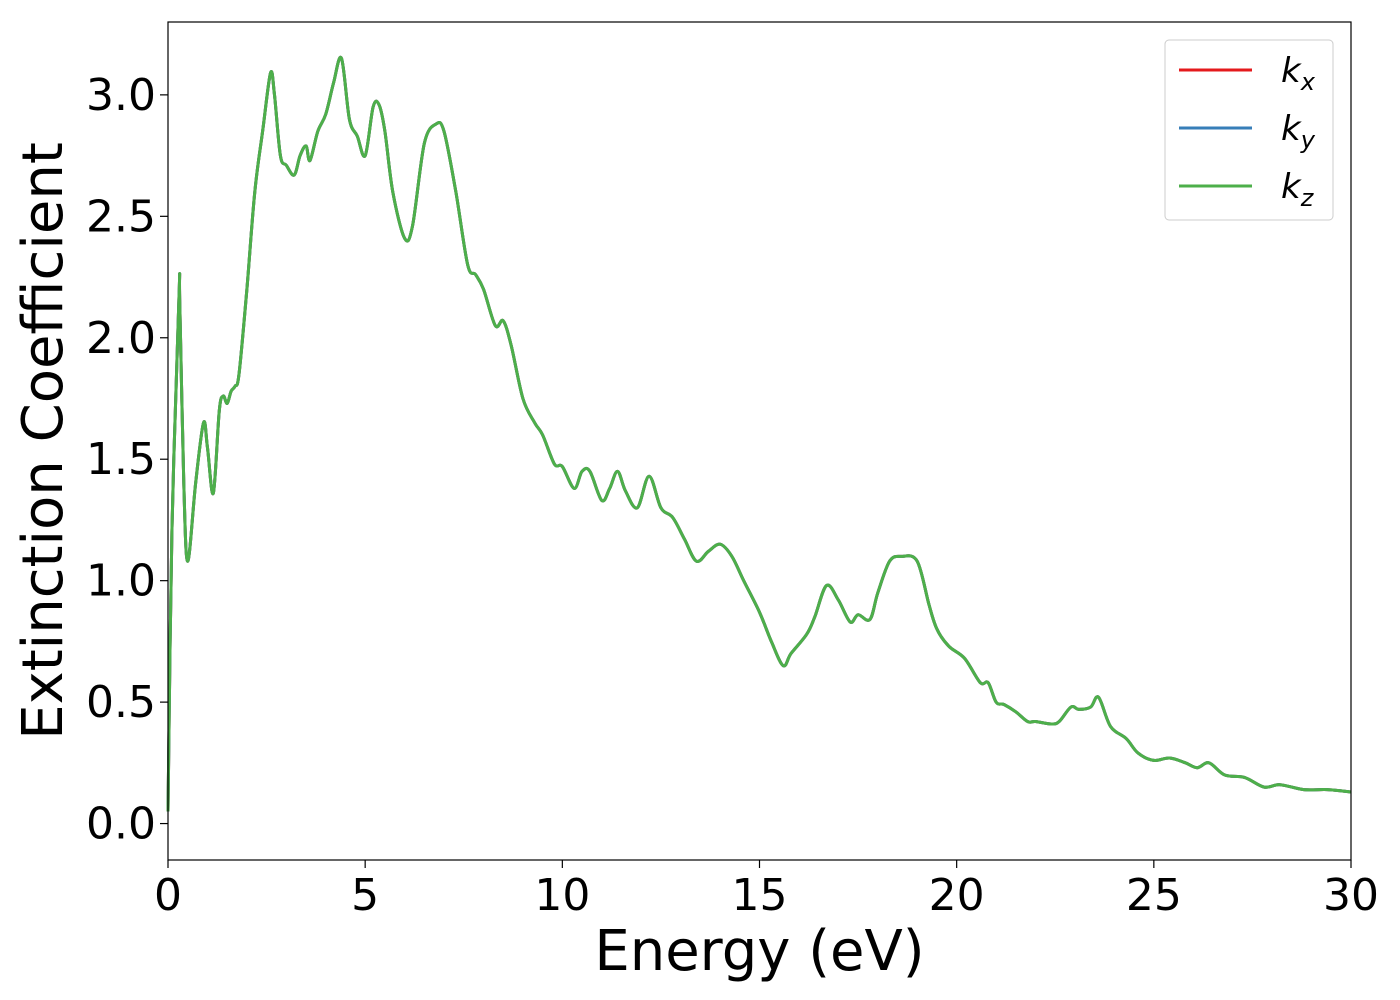 The height and width of the screenshot is (1000, 1400). Describe the element at coordinates (957, 895) in the screenshot. I see `x-tick-label: 20` at that location.